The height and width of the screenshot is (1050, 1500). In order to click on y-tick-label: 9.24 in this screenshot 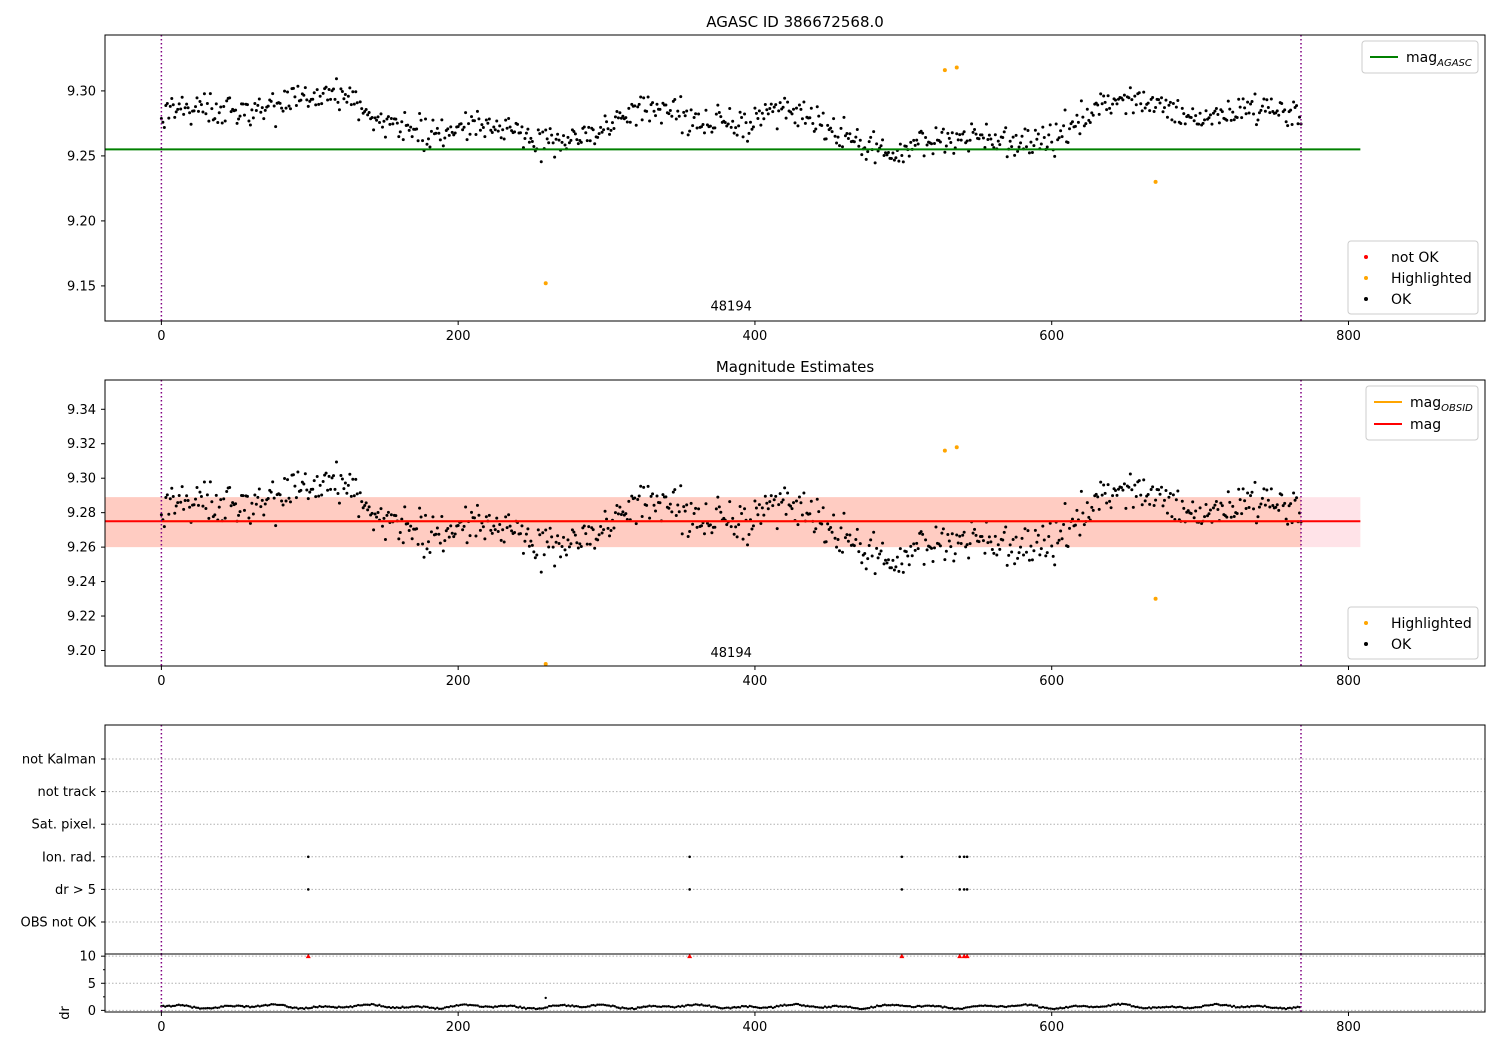, I will do `click(81, 582)`.